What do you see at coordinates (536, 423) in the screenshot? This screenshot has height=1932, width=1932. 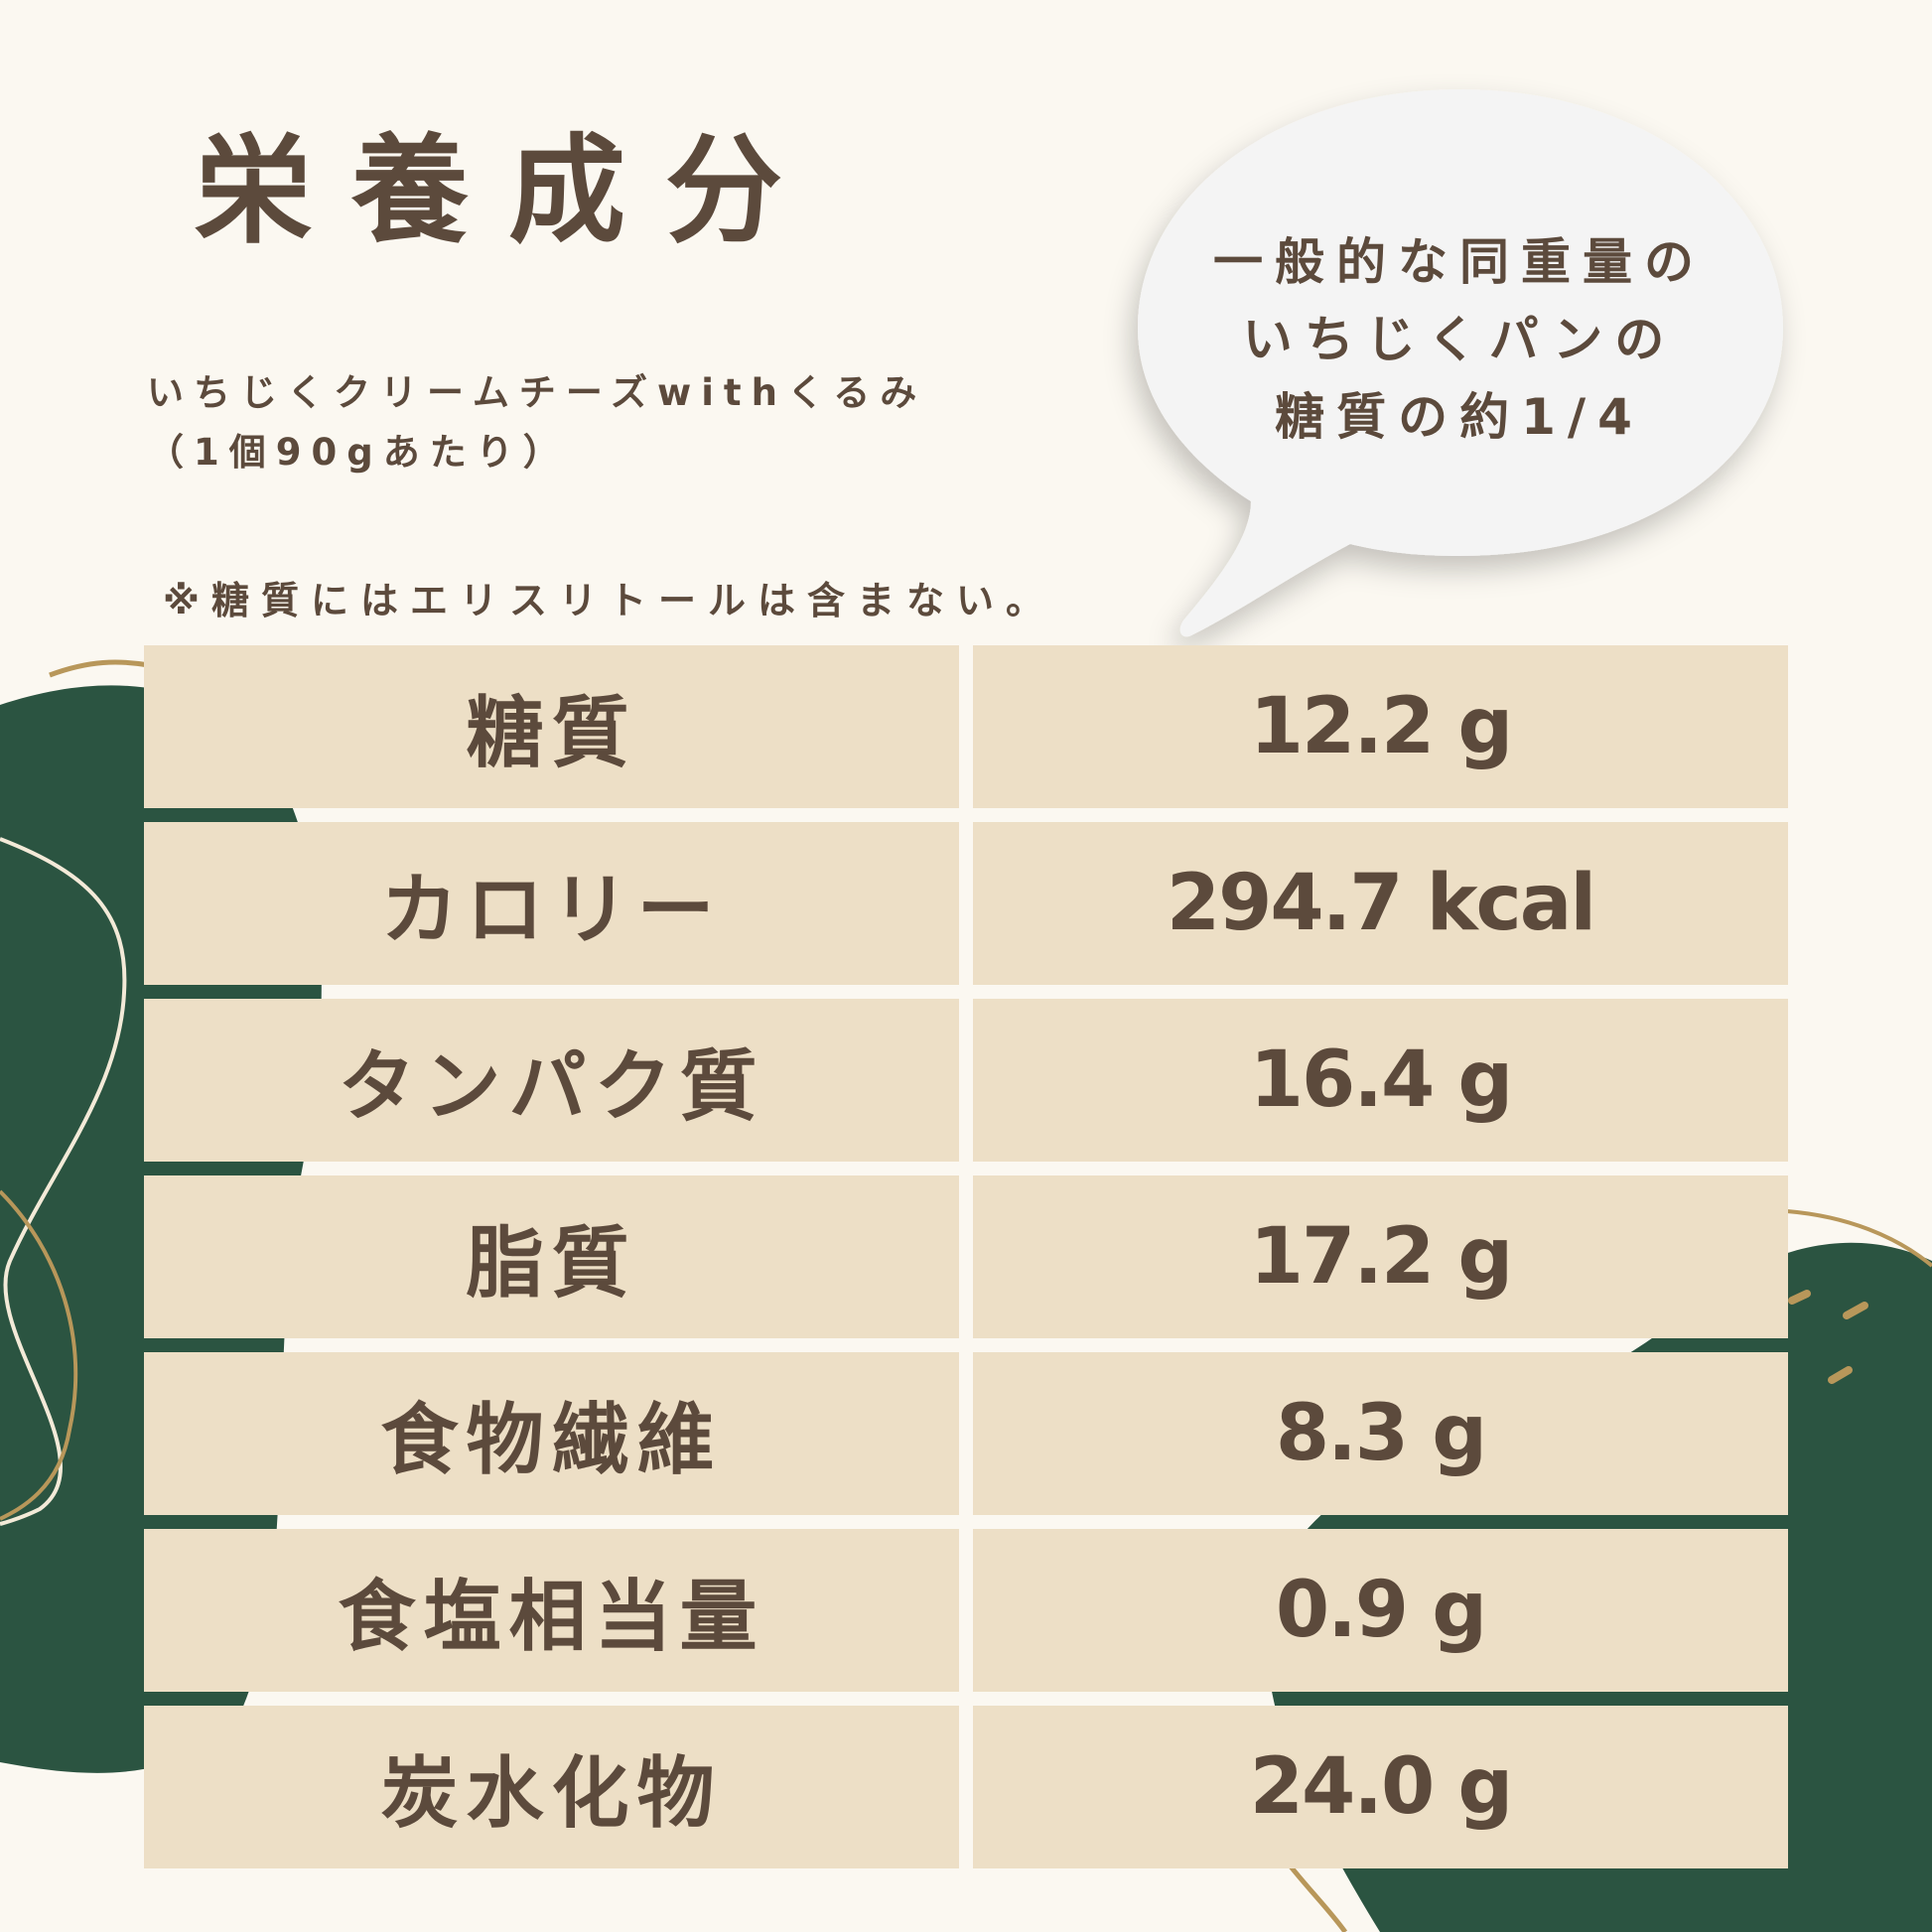 I see `product-info: いちじくクリームチーズwithくるみ （1個90gあたり）` at bounding box center [536, 423].